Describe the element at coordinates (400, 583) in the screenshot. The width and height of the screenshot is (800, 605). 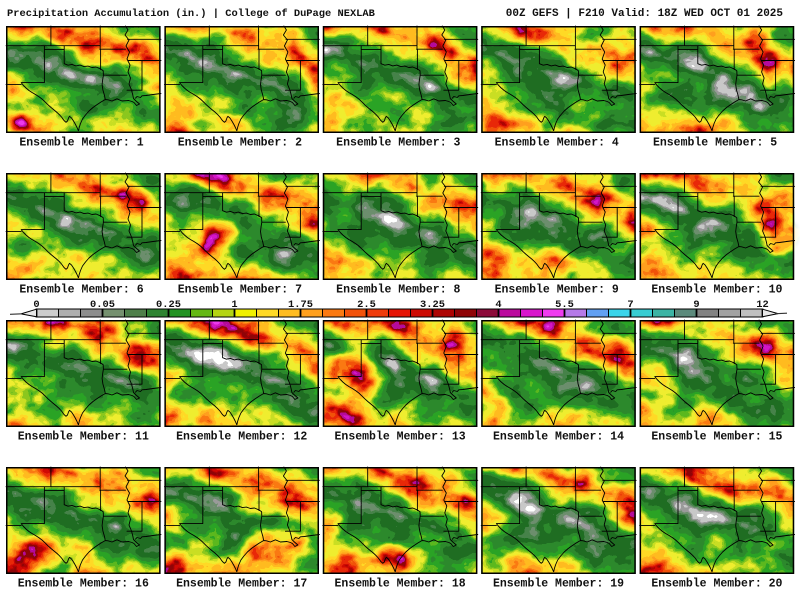
I see `svg-text: Ensemble Member: 18` at that location.